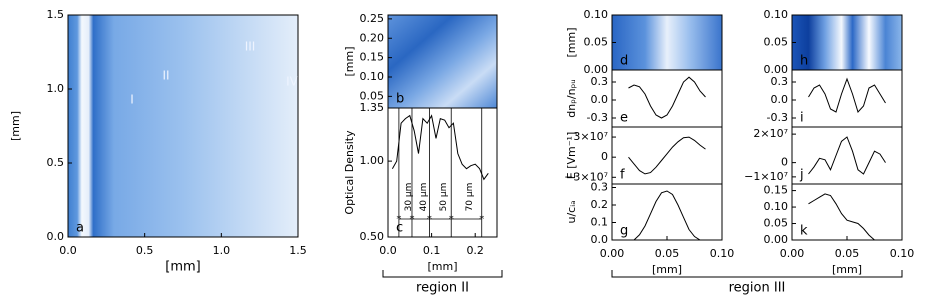 This screenshot has width=926, height=297. What do you see at coordinates (80, 228) in the screenshot?
I see `panel-letter: a` at bounding box center [80, 228].